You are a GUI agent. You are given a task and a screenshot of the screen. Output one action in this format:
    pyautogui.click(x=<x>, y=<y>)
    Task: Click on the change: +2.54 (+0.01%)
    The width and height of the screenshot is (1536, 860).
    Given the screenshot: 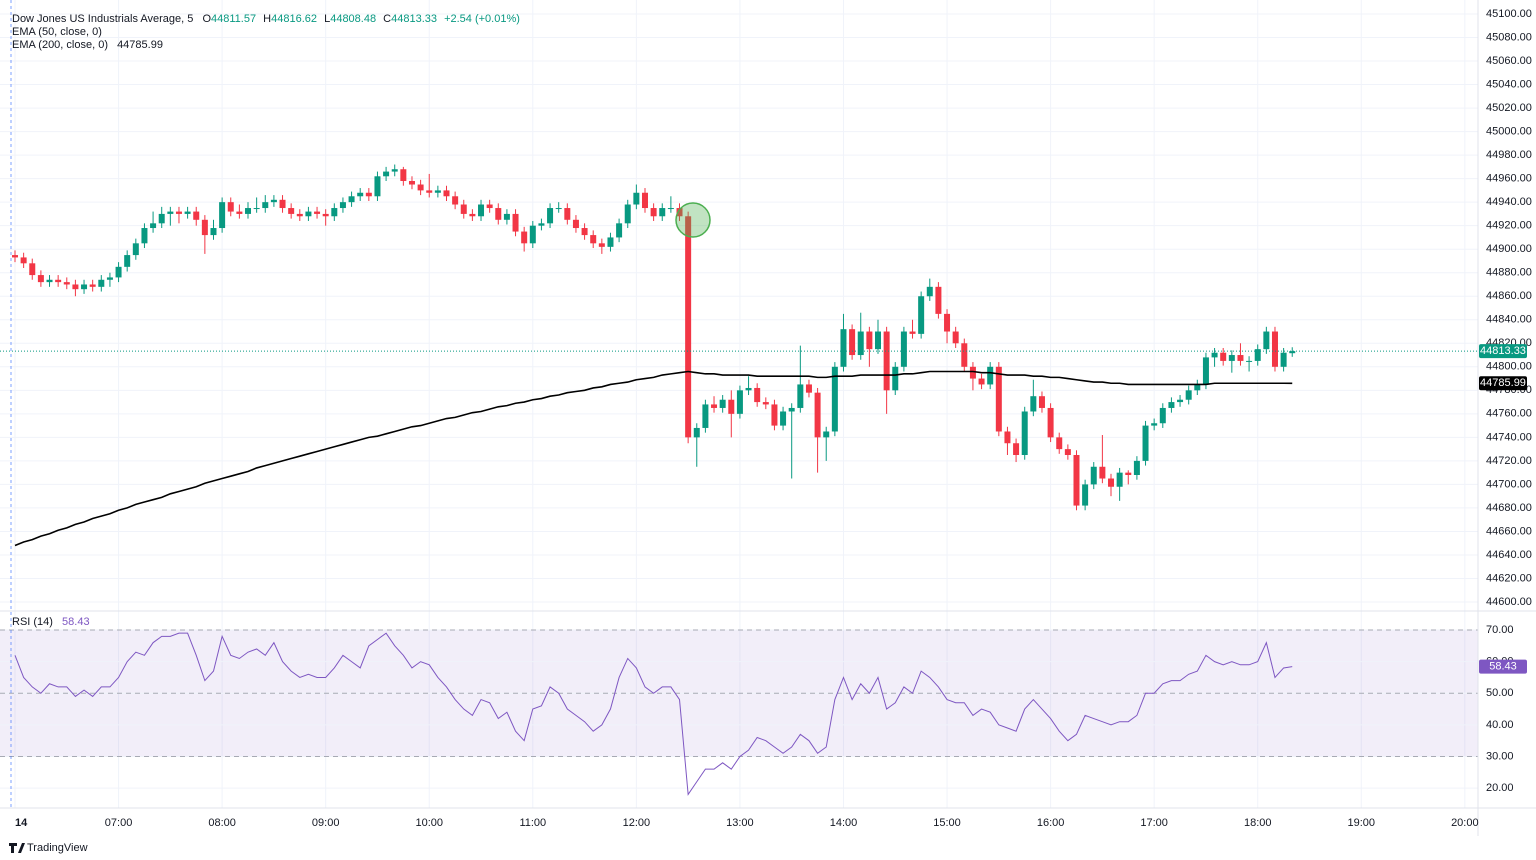 What is the action you would take?
    pyautogui.click(x=482, y=19)
    